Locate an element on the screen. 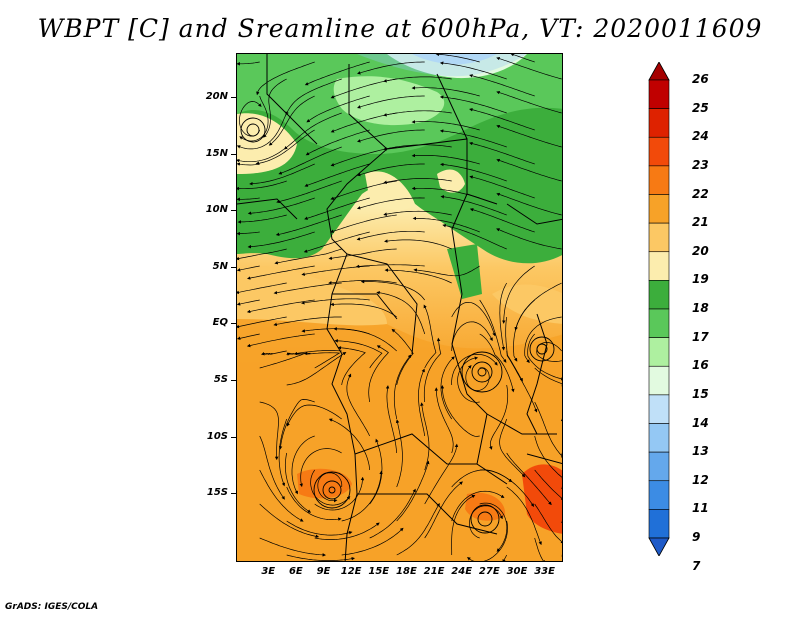 The height and width of the screenshot is (618, 800). lon-tick-label: 6E is located at coordinates (295, 571).